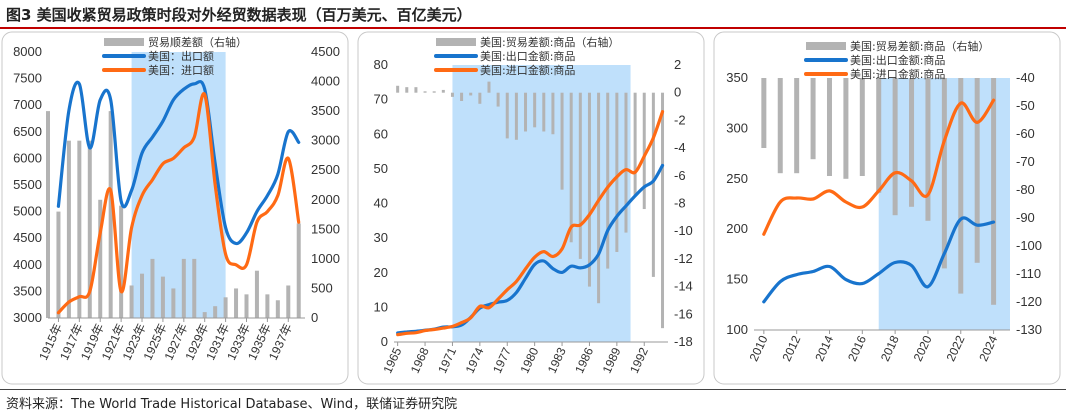 This screenshot has height=415, width=1066. What do you see at coordinates (325, 228) in the screenshot?
I see `y-right-tick-label: 1500` at bounding box center [325, 228].